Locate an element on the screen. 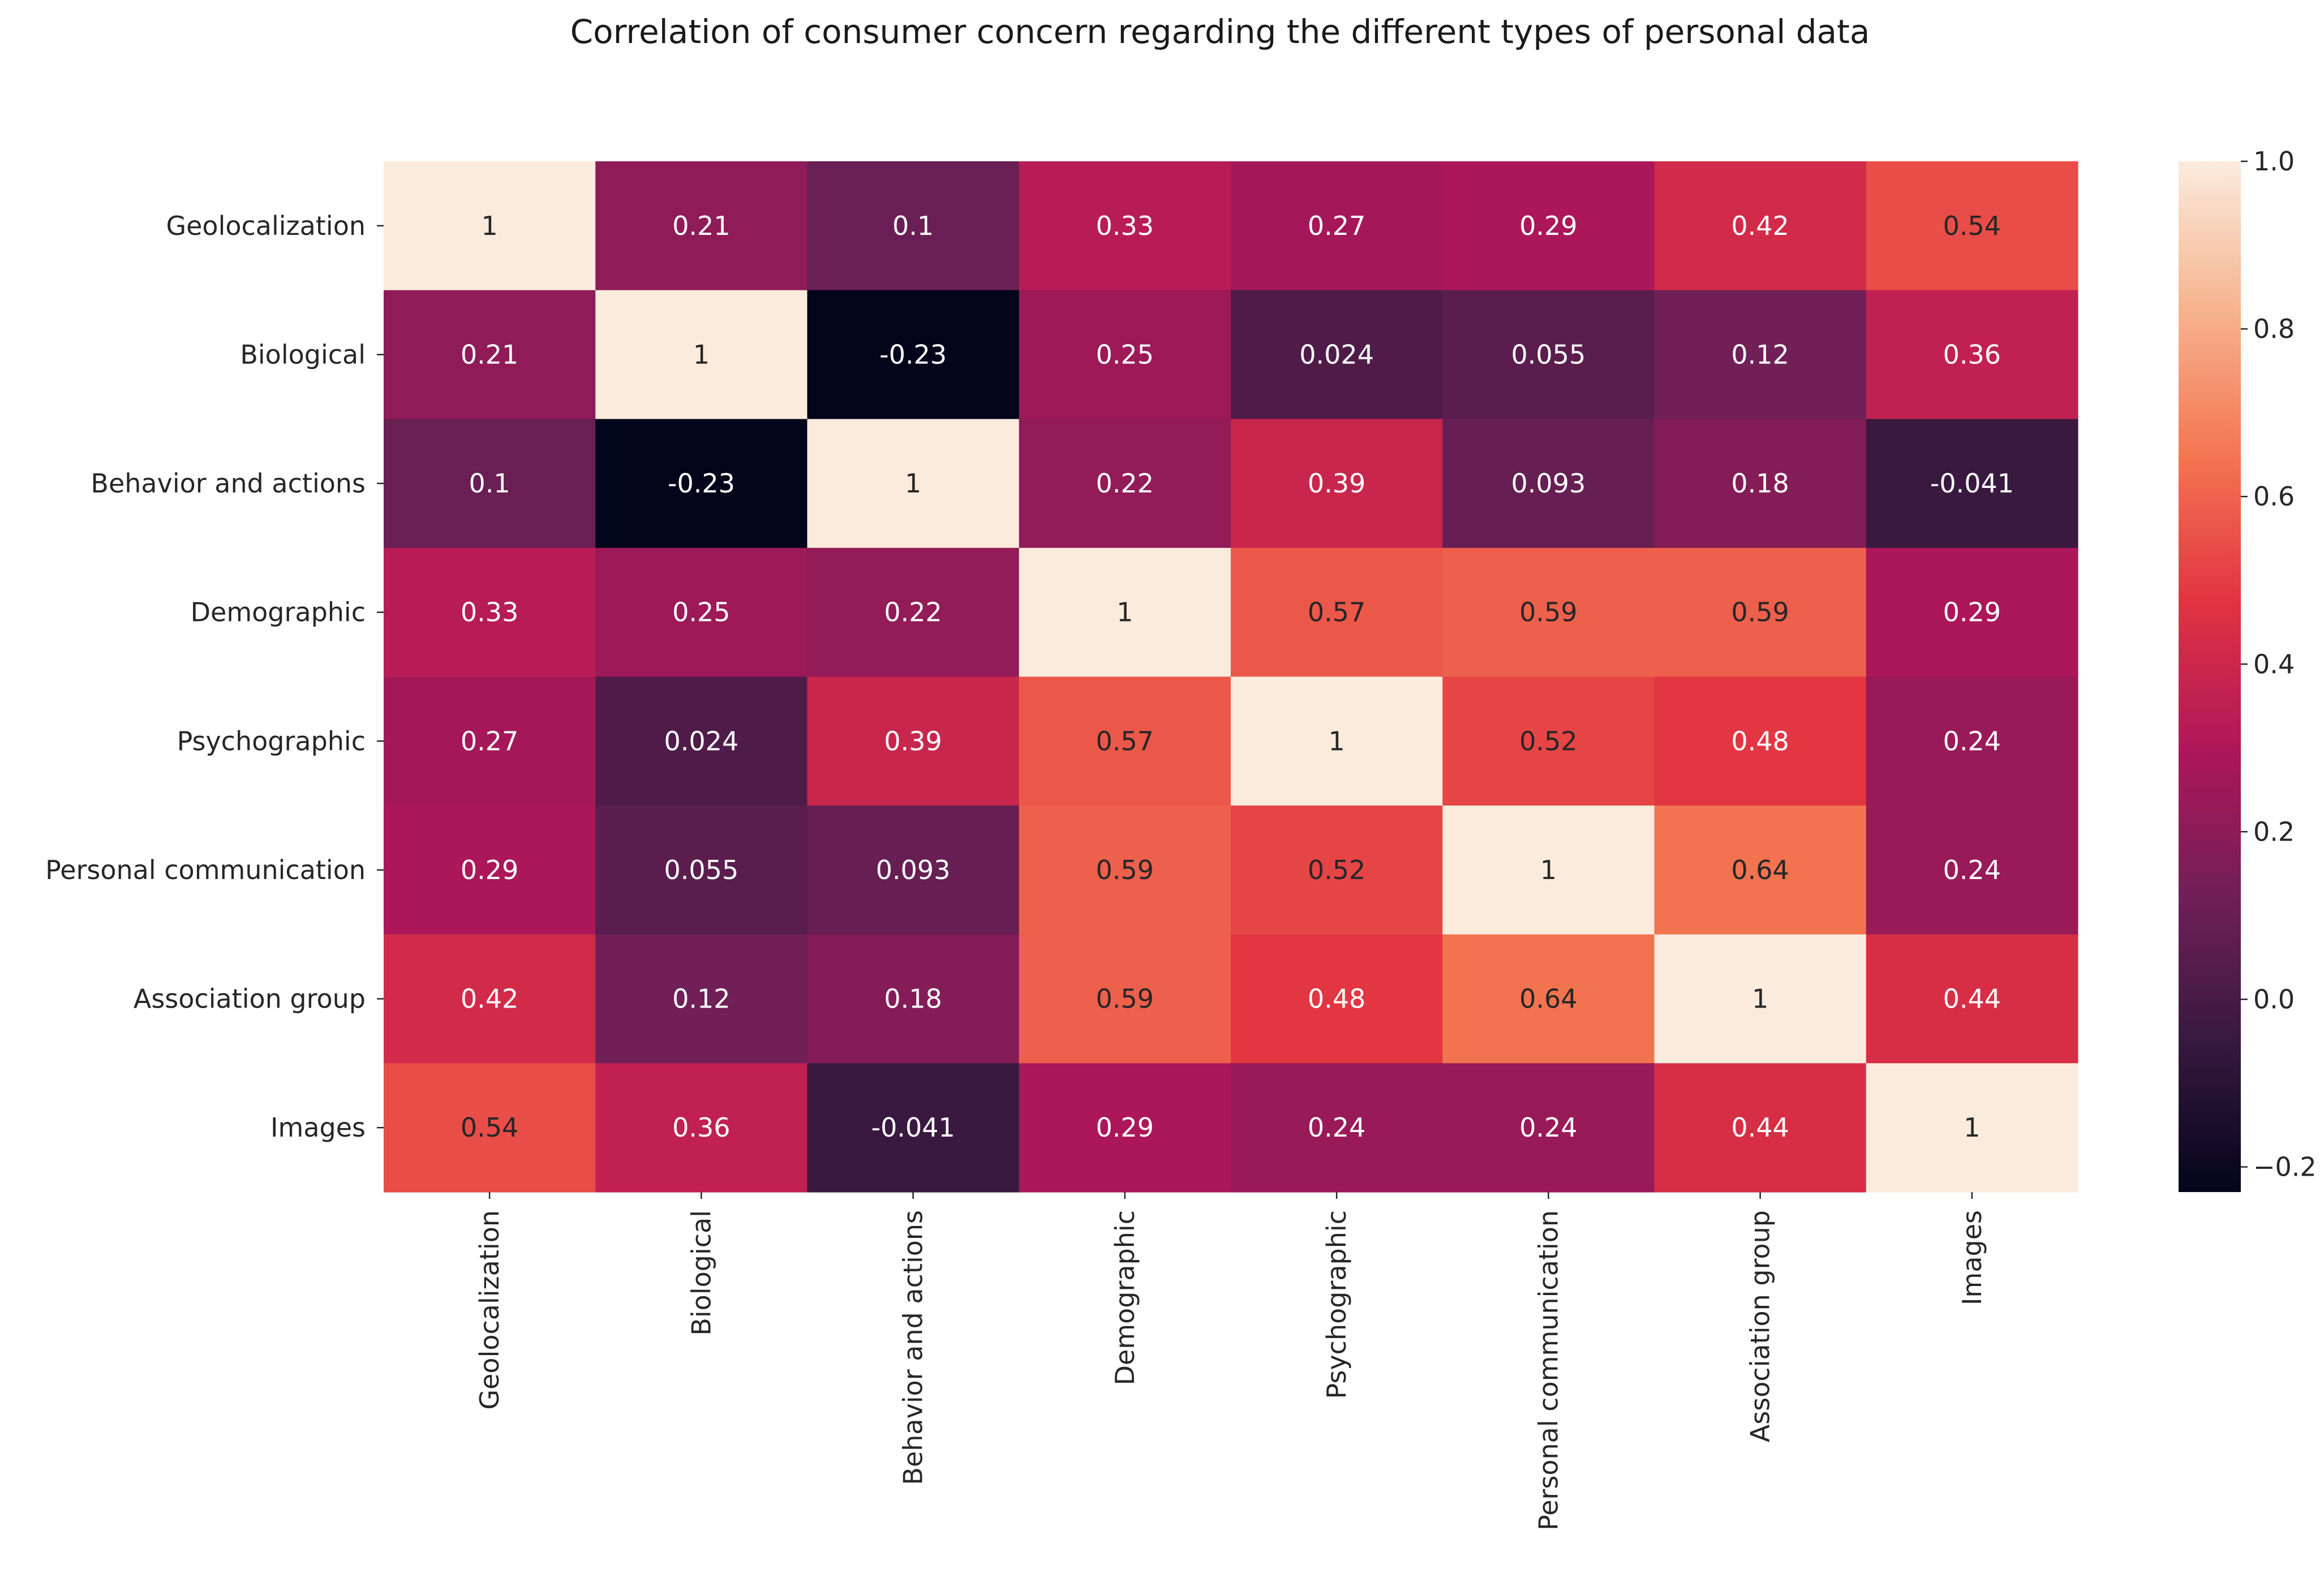 Image resolution: width=2324 pixels, height=1573 pixels. x-axis-tick-label: Demographic is located at coordinates (1125, 1297).